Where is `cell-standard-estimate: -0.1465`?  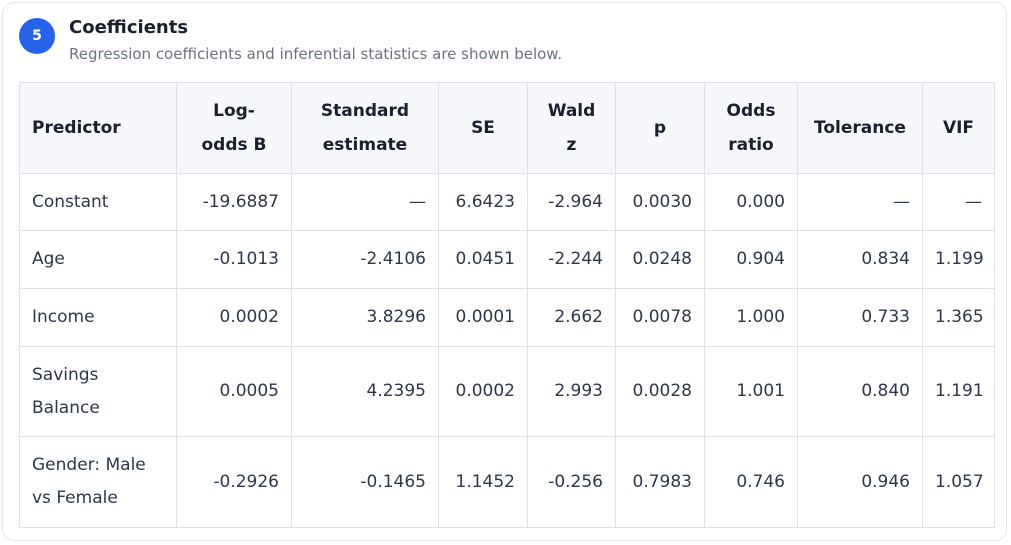
cell-standard-estimate: -0.1465 is located at coordinates (365, 482).